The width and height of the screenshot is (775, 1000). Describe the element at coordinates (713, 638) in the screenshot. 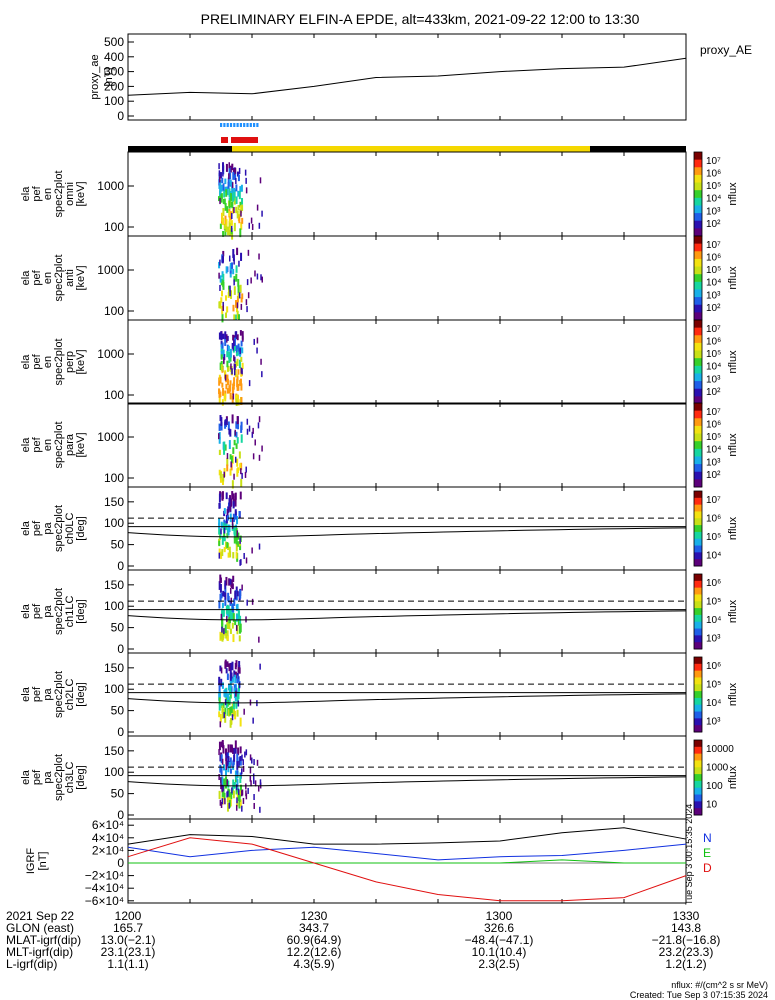

I see `pa-panel-1-colorbar-tick: 10³` at that location.